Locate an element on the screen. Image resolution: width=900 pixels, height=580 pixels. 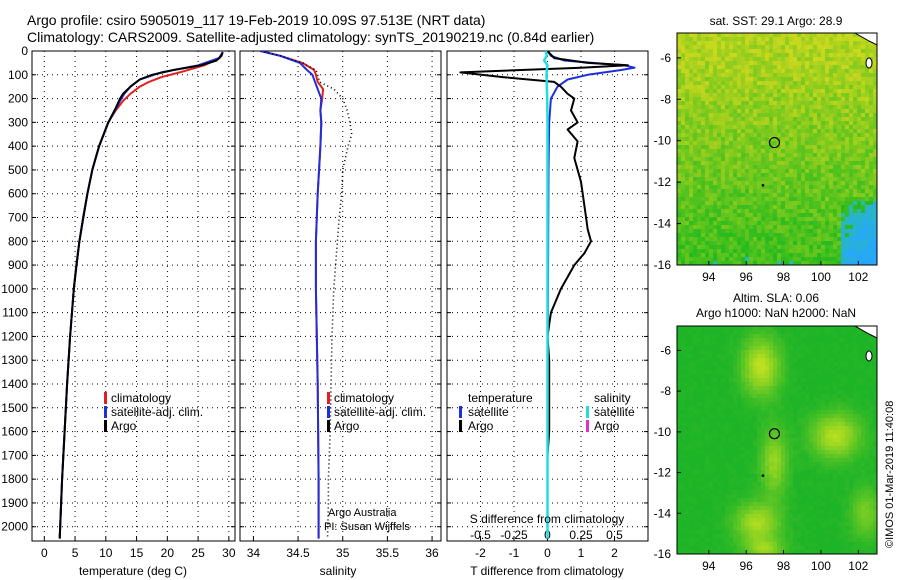
sst-map-title: sat. SST: 29.1 Argo: 28.9 is located at coordinates (776, 21).